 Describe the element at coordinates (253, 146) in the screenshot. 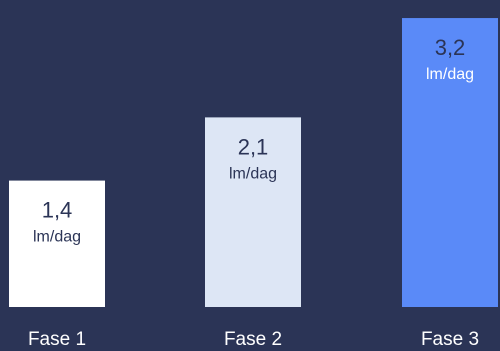

I see `value-label-2: 2,1` at that location.